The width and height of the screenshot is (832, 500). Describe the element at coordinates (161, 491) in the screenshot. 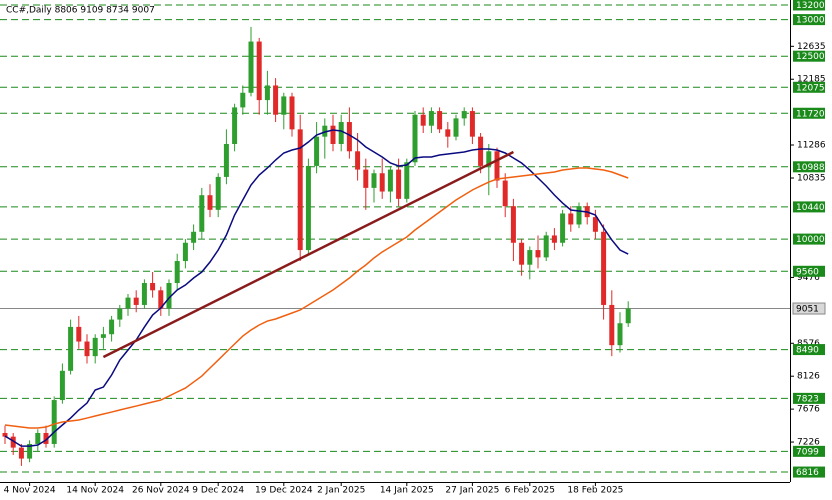

I see `x-tick-label: 26 Nov 2024` at that location.